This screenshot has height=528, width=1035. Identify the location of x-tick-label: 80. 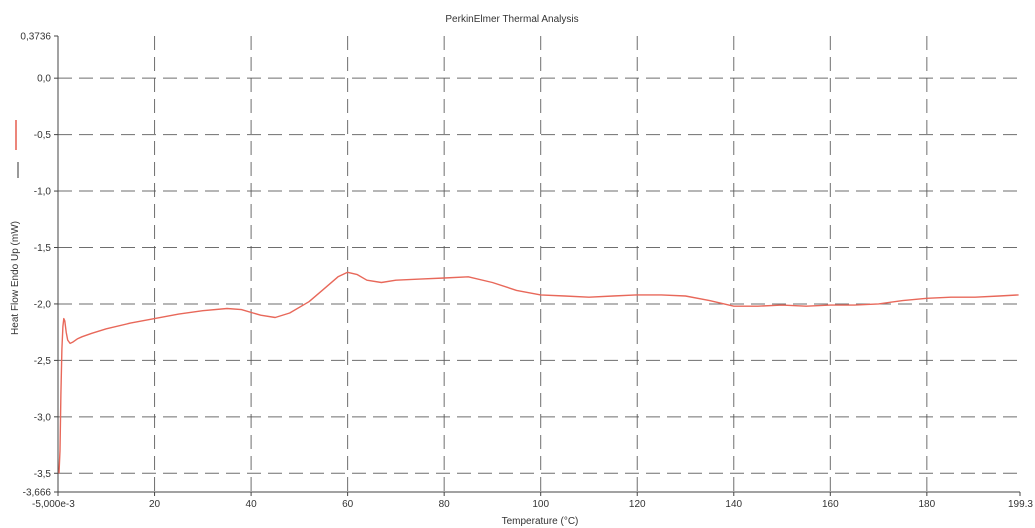
(445, 504).